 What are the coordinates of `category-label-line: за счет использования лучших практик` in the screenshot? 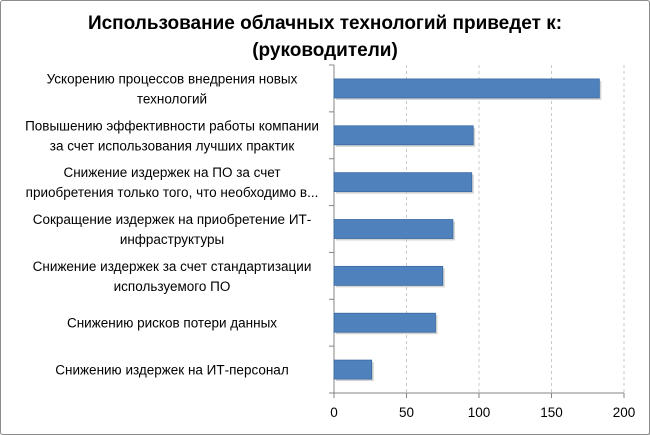 It's located at (172, 145).